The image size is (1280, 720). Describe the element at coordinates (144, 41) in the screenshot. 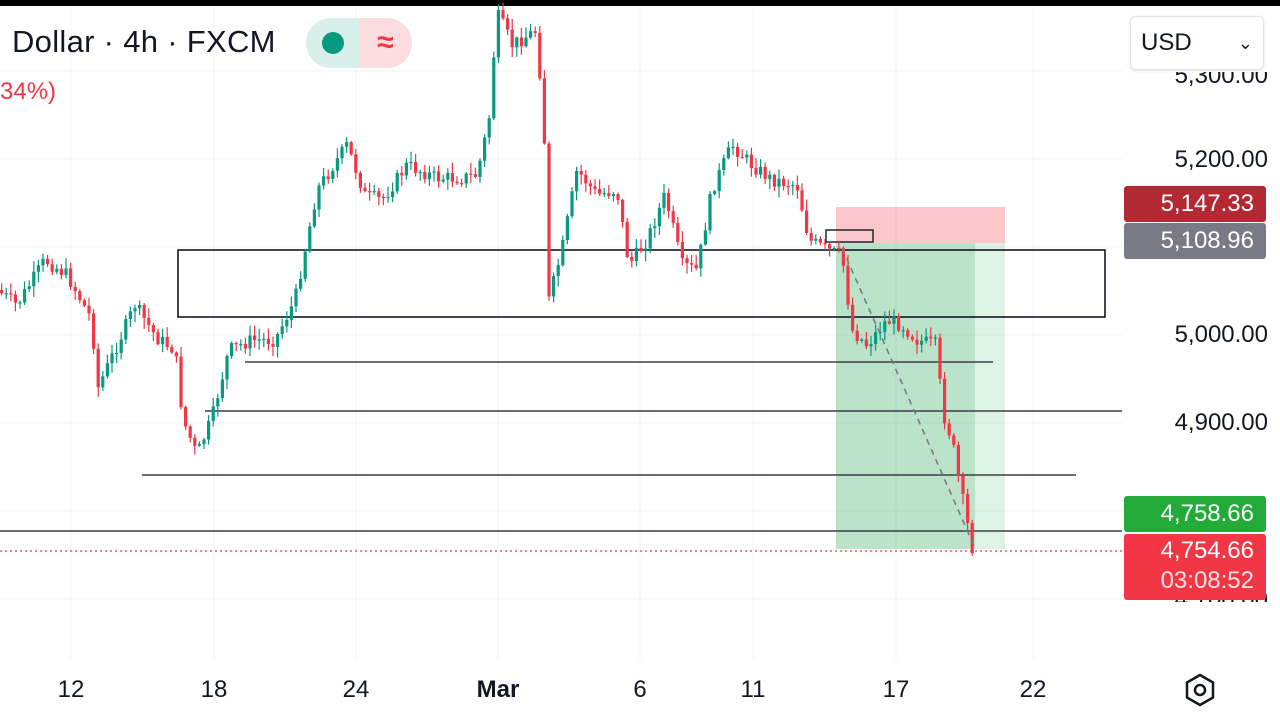

I see `symbol-title: Dollar · 4h · FXCM` at that location.